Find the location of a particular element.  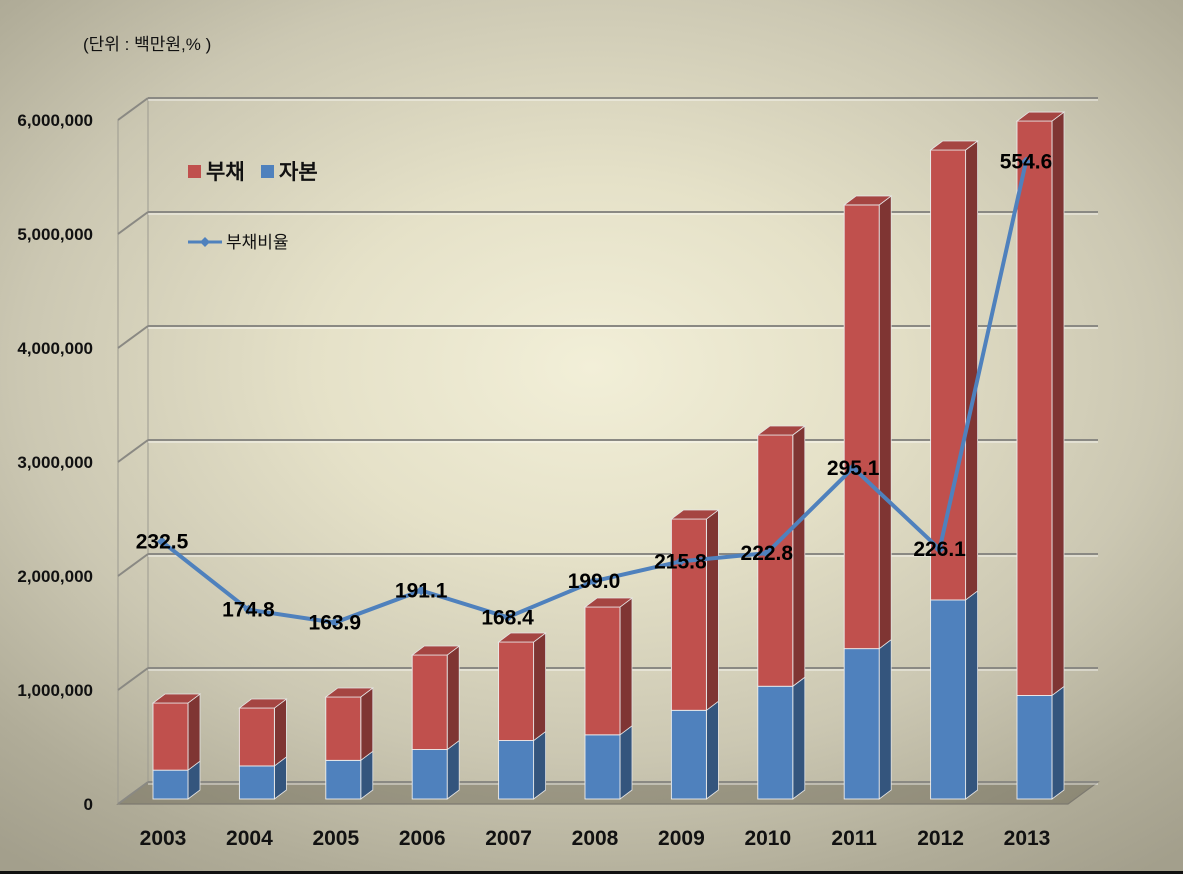

debt-ratio-data-label: 199.0 is located at coordinates (594, 581).